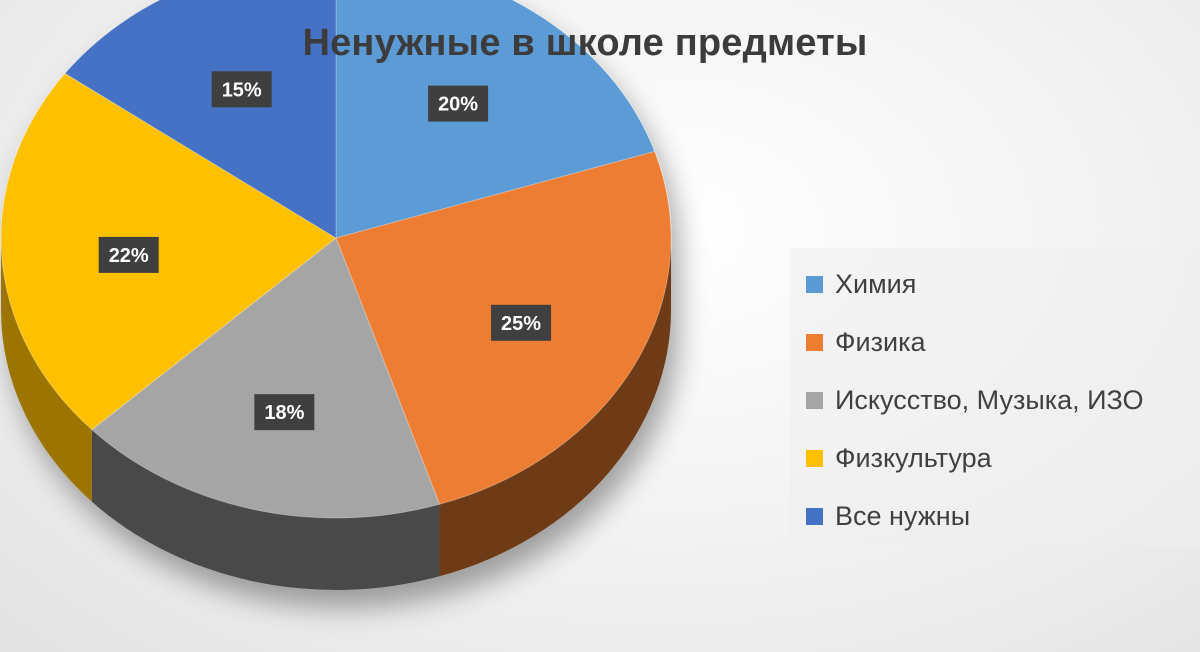  I want to click on legend-item: Все нужны, so click(888, 516).